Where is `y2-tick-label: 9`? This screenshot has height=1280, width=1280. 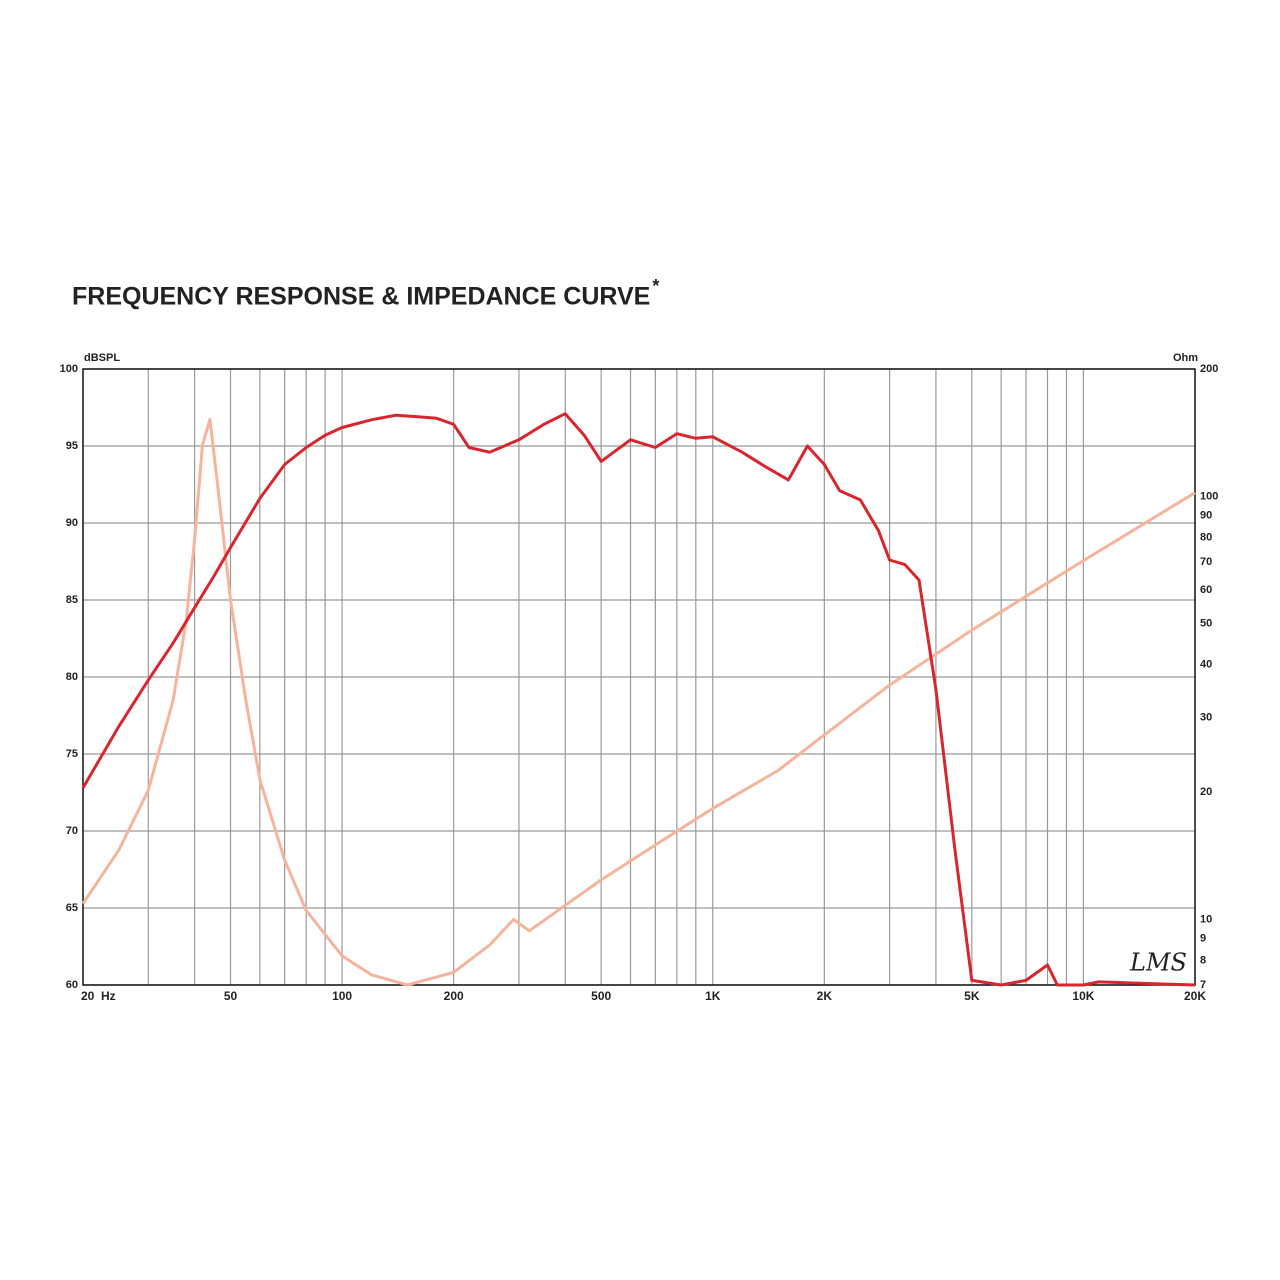
y2-tick-label: 9 is located at coordinates (1203, 939).